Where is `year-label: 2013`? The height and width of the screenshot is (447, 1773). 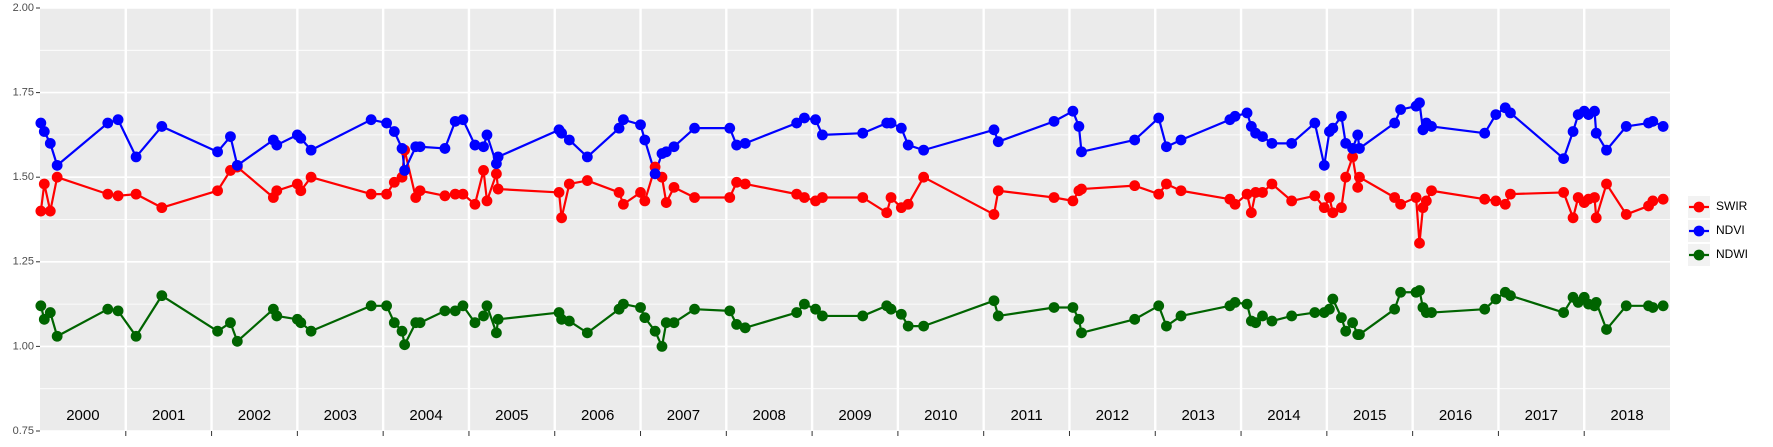 year-label: 2013 is located at coordinates (1197, 415).